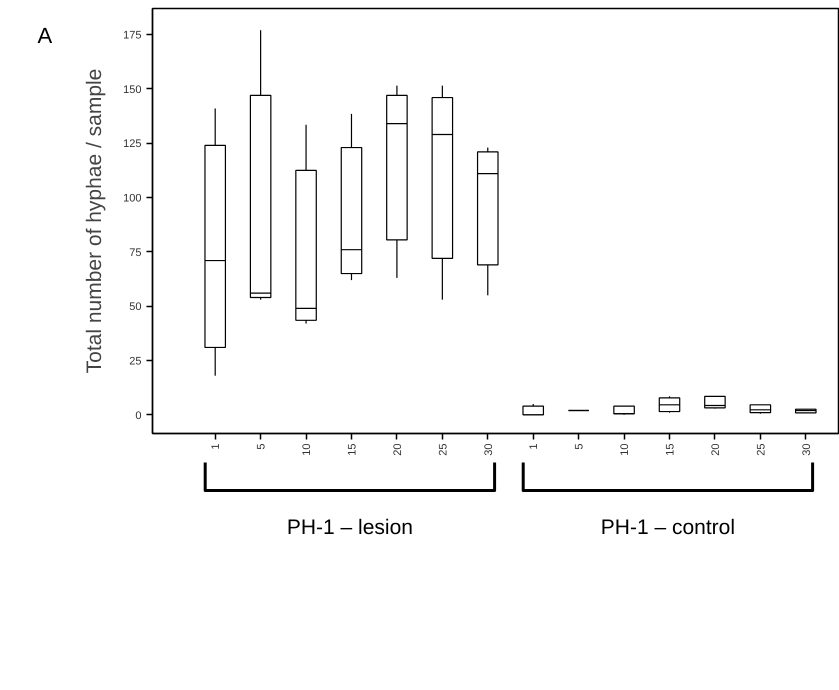  I want to click on y-tick-label: 25, so click(135, 361).